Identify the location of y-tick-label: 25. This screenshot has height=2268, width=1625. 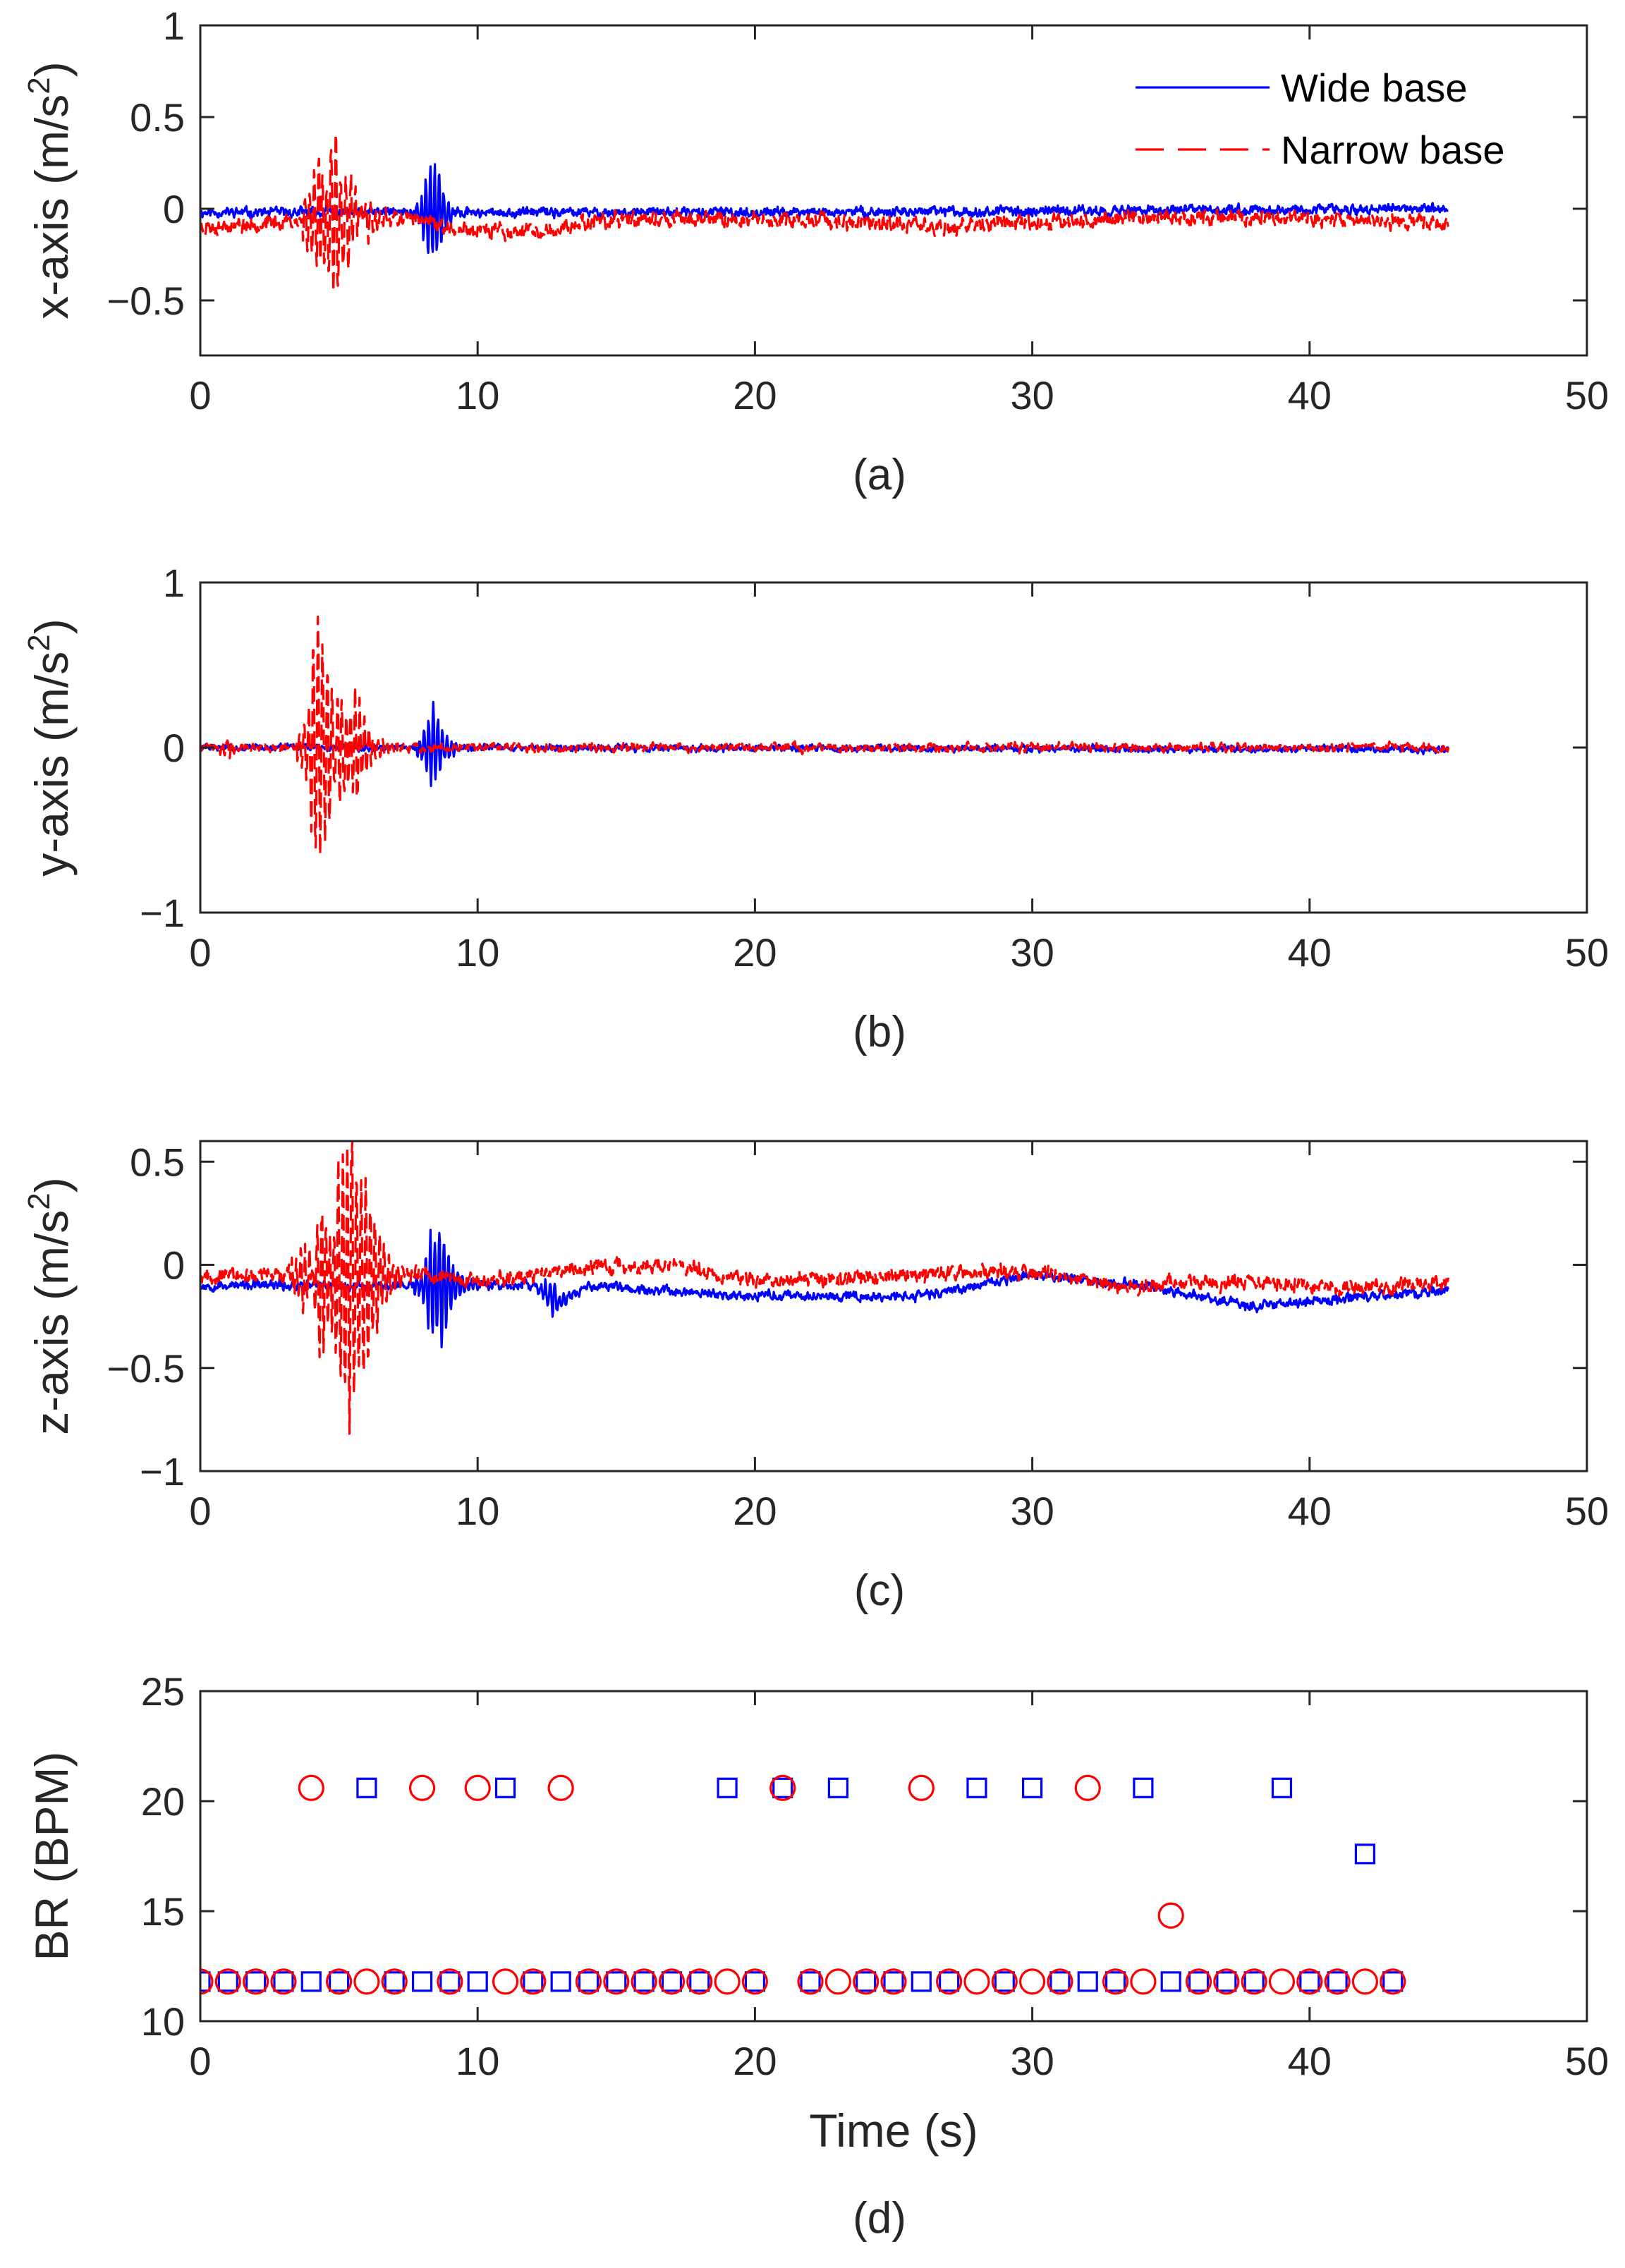
(163, 1691).